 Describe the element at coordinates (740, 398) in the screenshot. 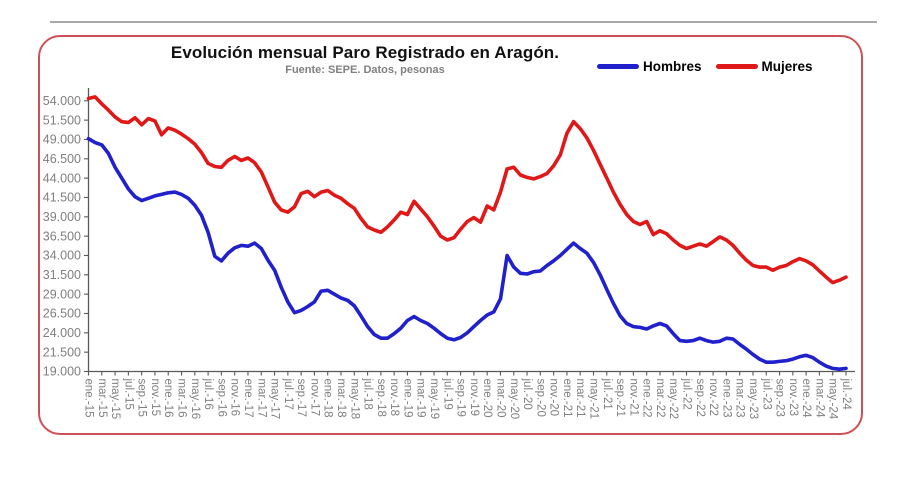

I see `svg-text: mar.-23` at that location.